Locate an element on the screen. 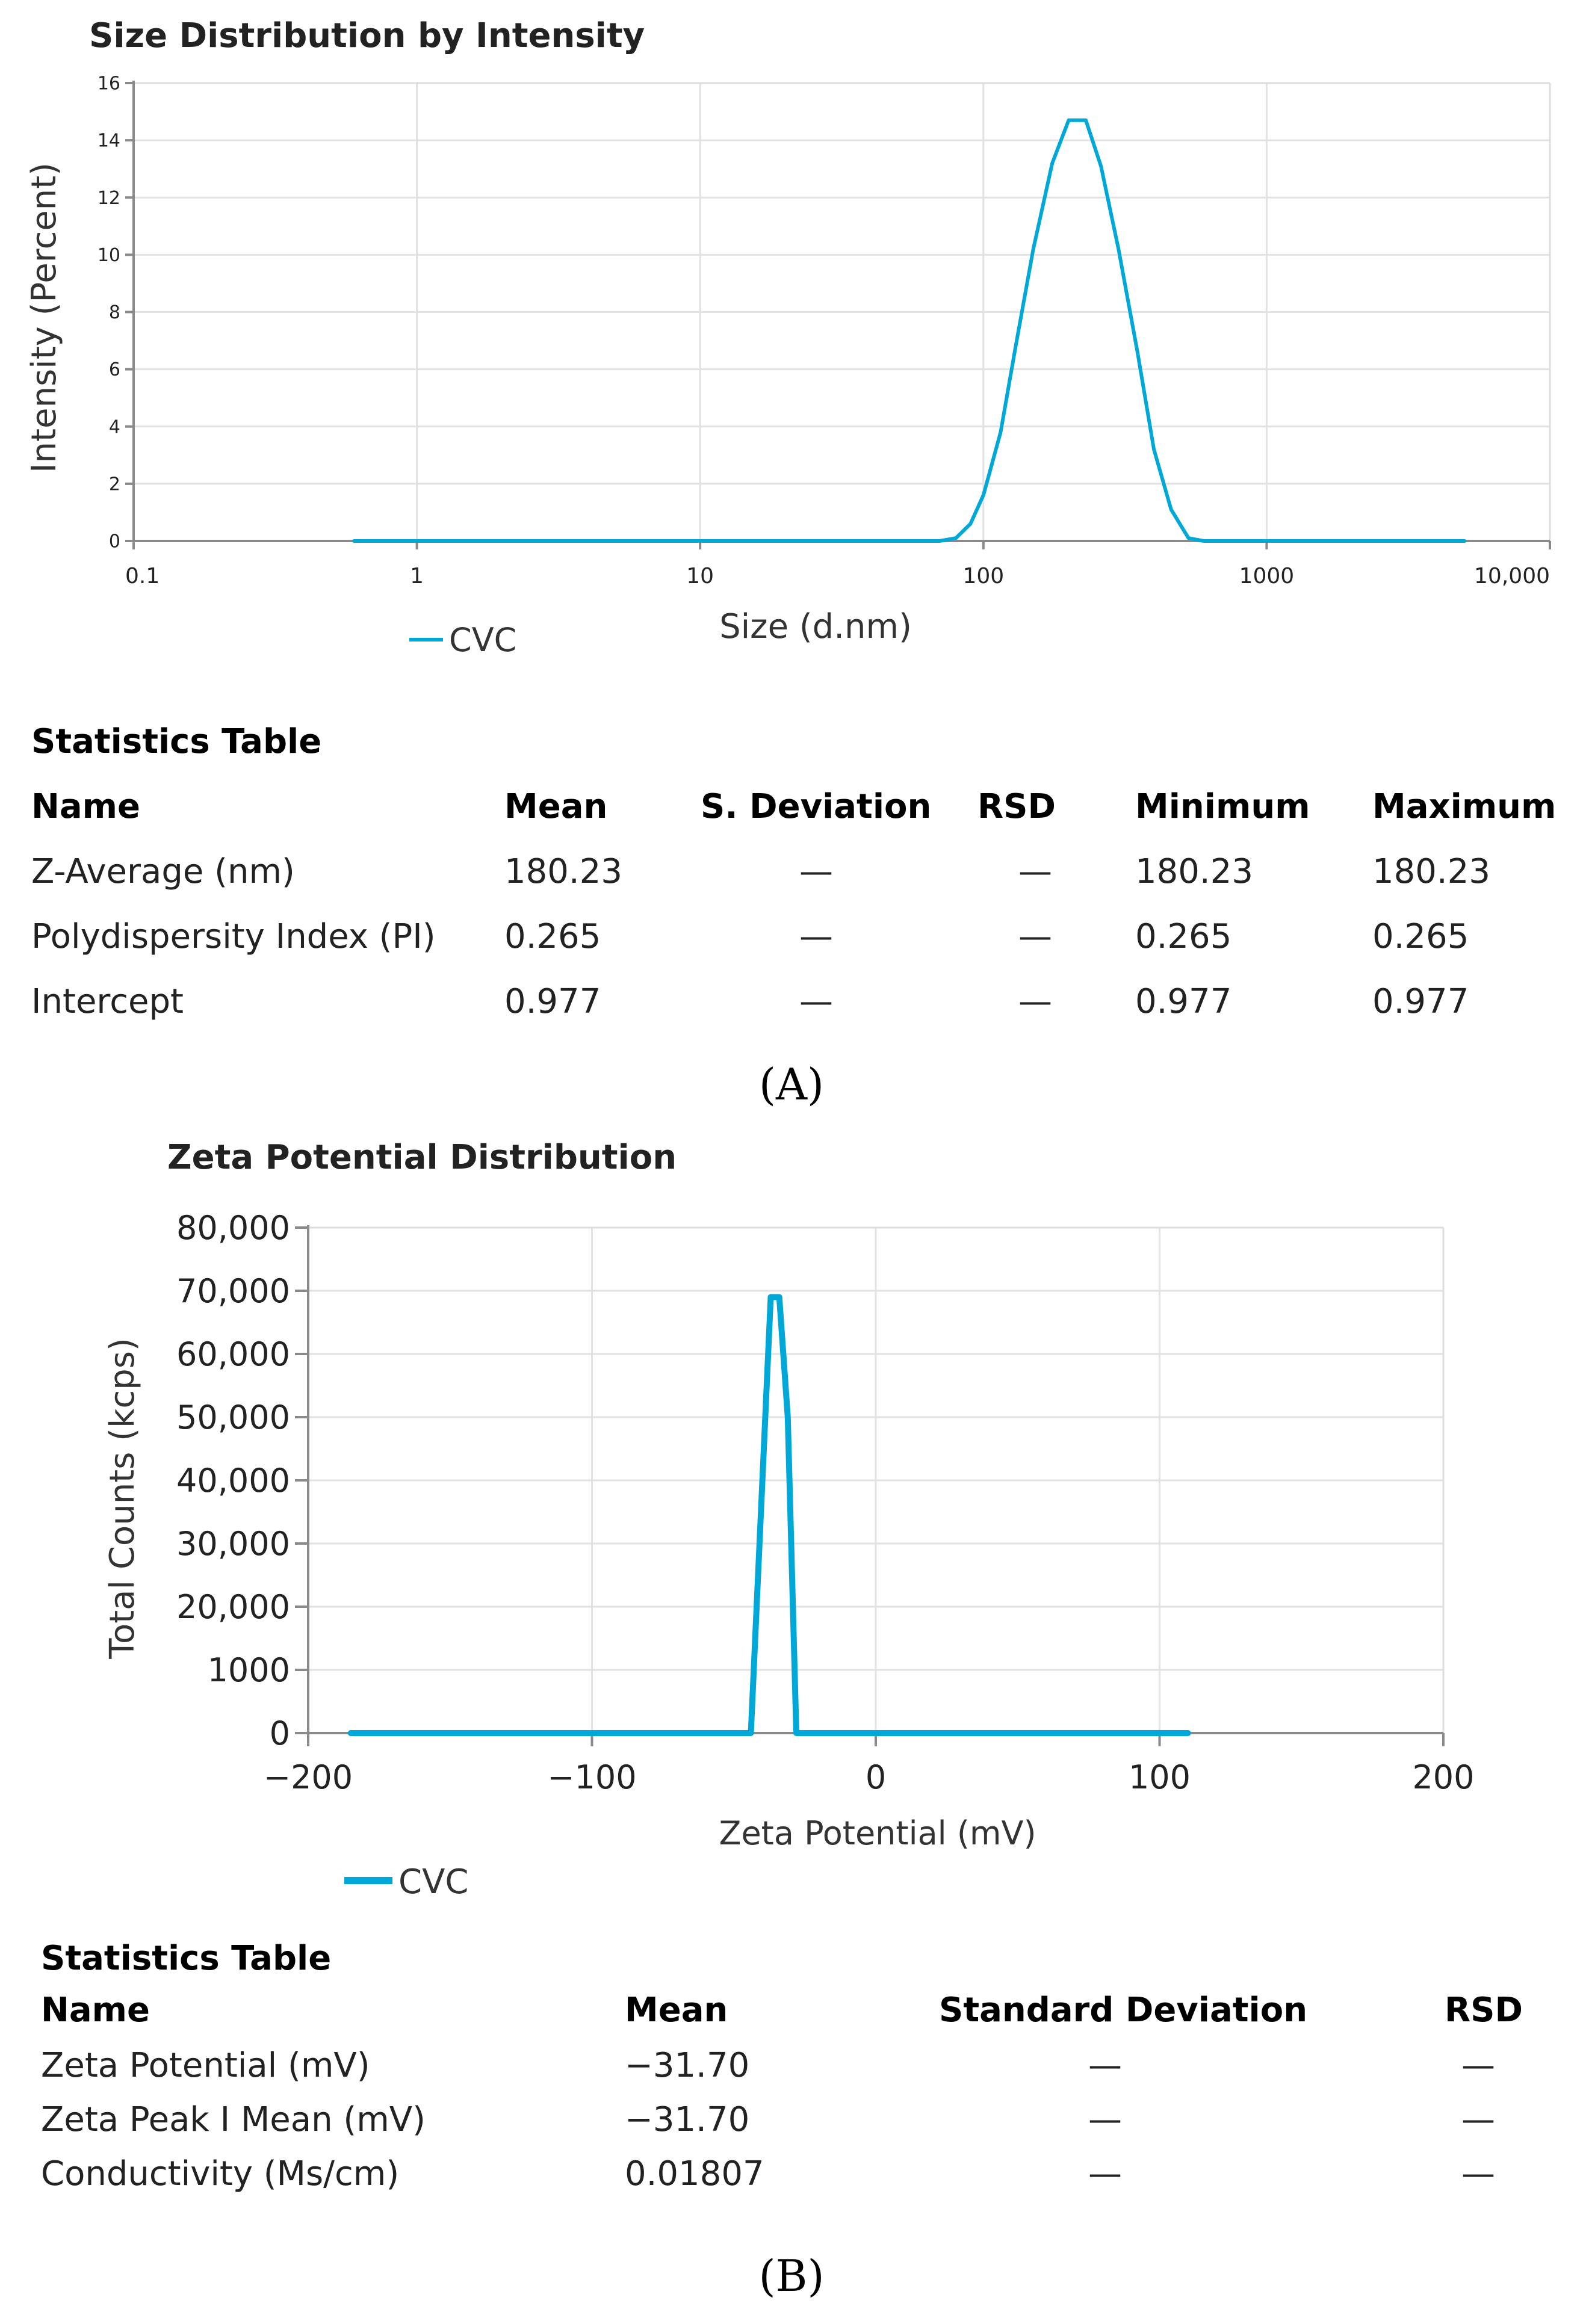  stats-a-header-mean: Mean is located at coordinates (556, 807).